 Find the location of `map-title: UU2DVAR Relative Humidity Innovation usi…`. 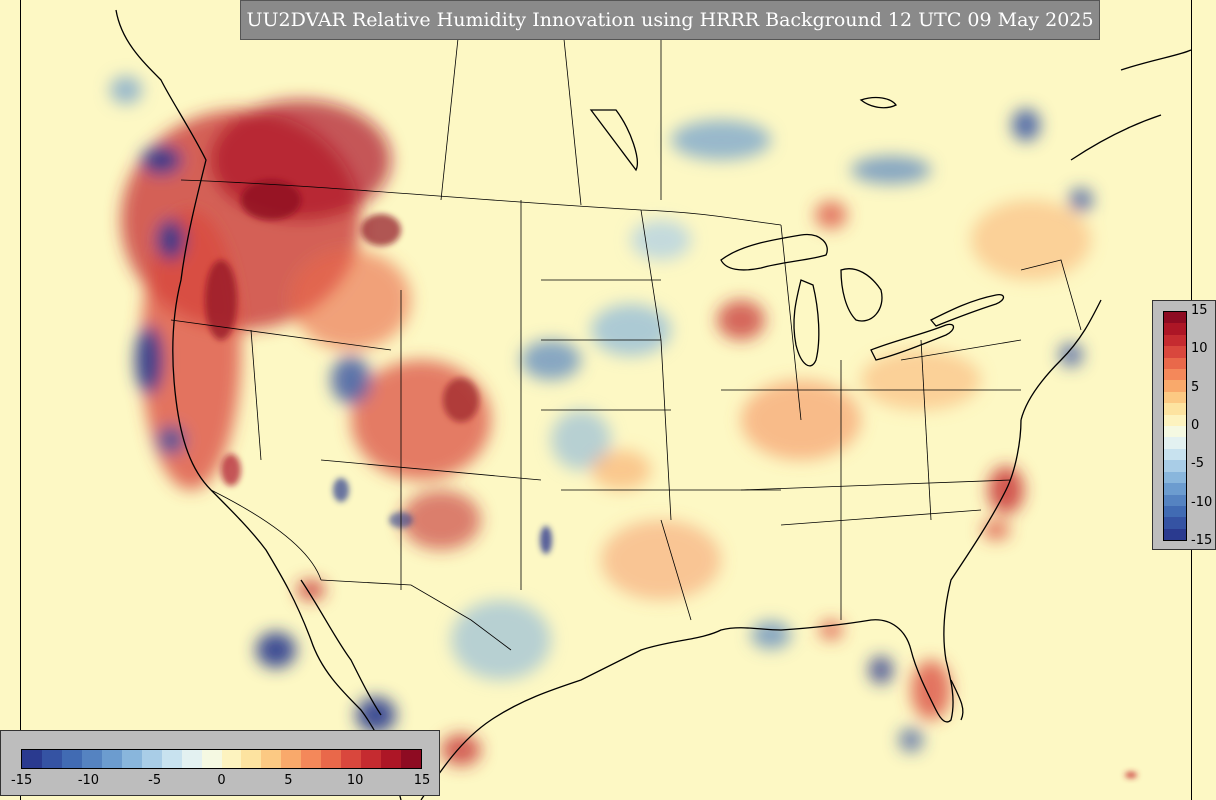

map-title: UU2DVAR Relative Humidity Innovation usi… is located at coordinates (670, 20).